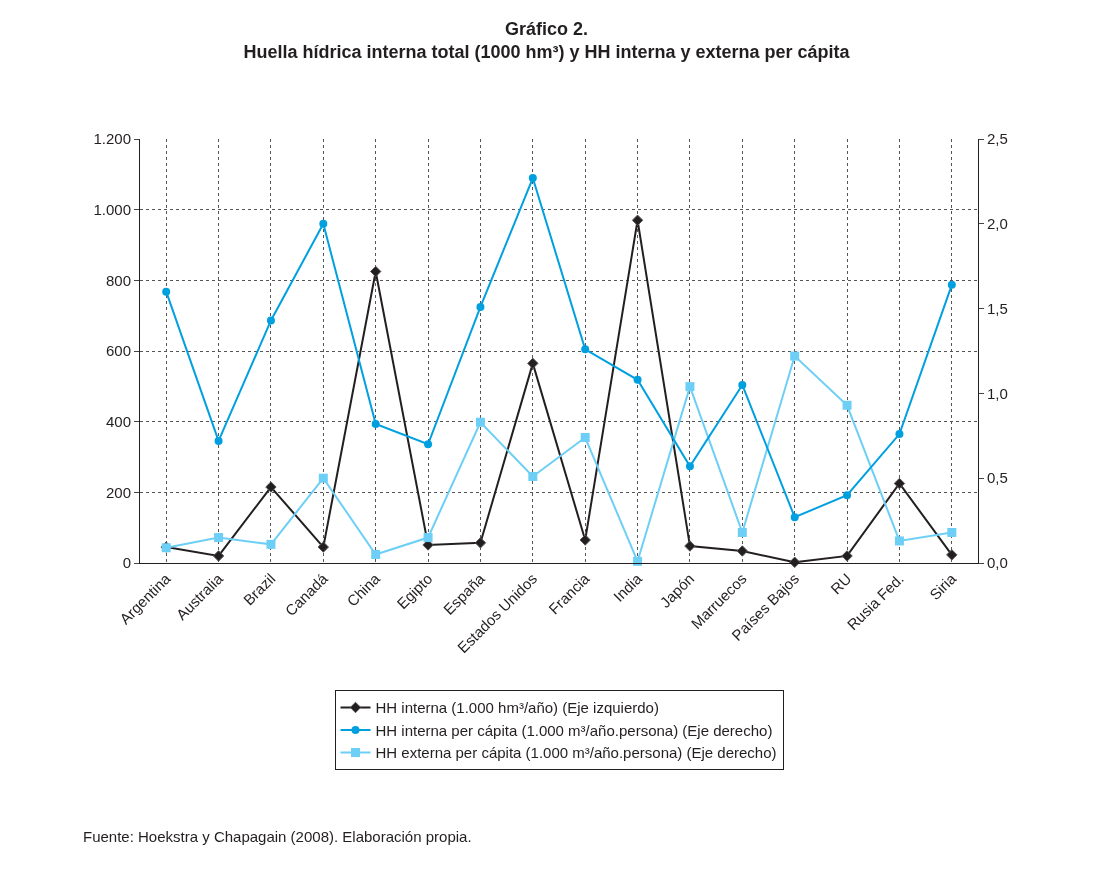  Describe the element at coordinates (997, 563) in the screenshot. I see `y2-tick-label: 0,0` at that location.